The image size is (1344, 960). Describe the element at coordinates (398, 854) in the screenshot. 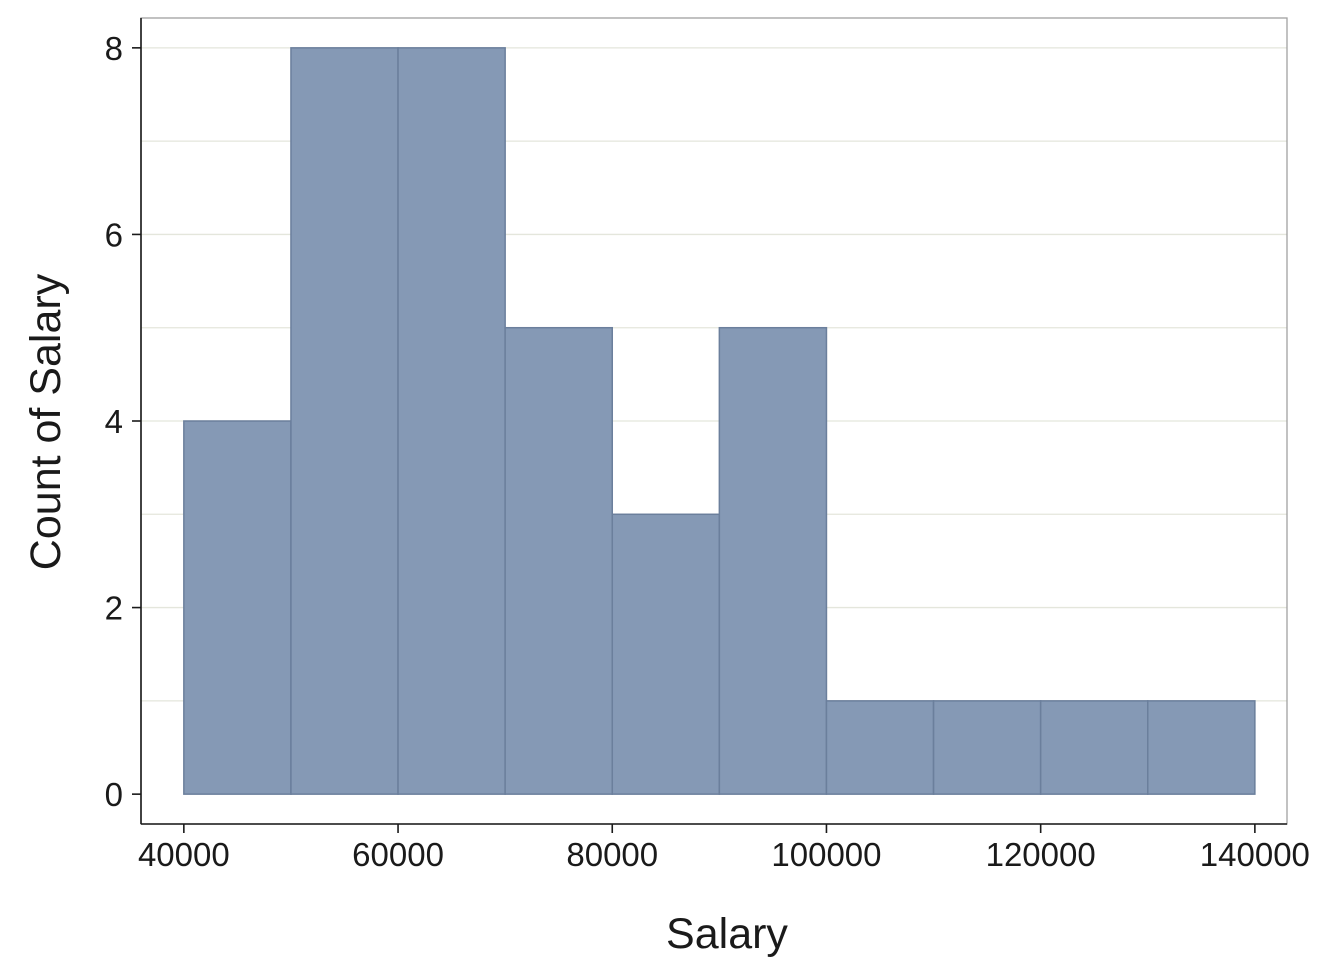

I see `x-tick-label: 60000` at that location.